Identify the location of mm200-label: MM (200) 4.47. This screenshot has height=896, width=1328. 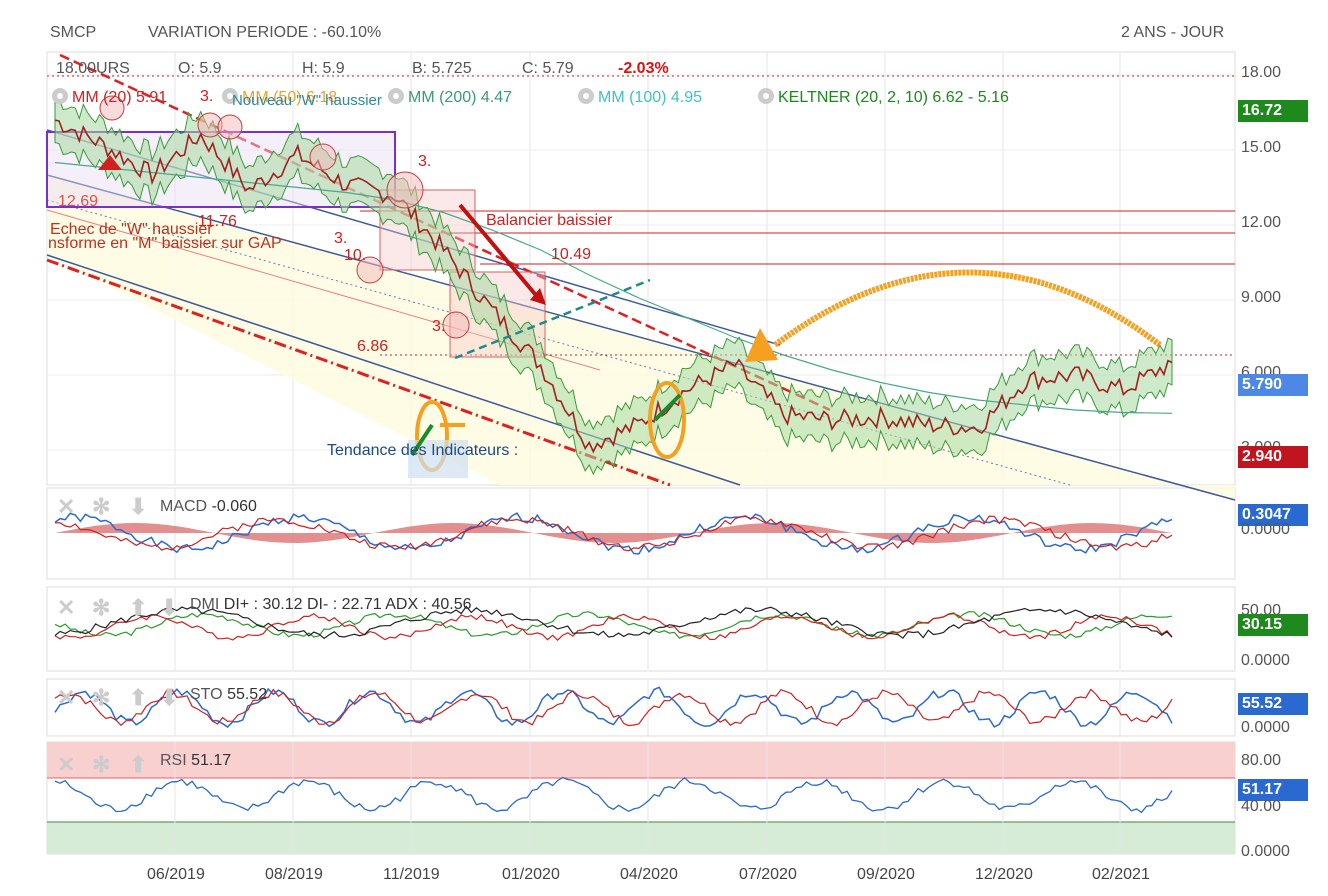
(460, 97).